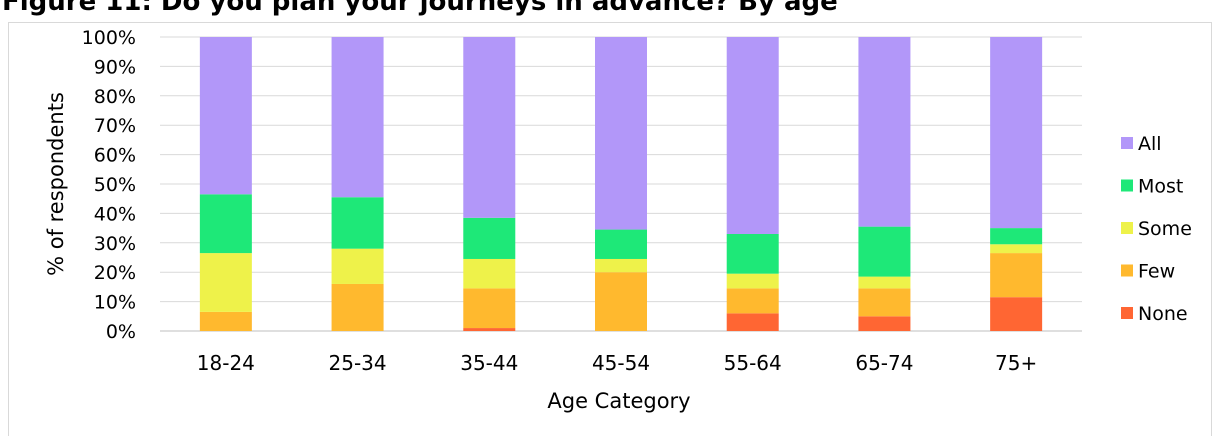  What do you see at coordinates (358, 363) in the screenshot?
I see `x-tick-label: 25-34` at bounding box center [358, 363].